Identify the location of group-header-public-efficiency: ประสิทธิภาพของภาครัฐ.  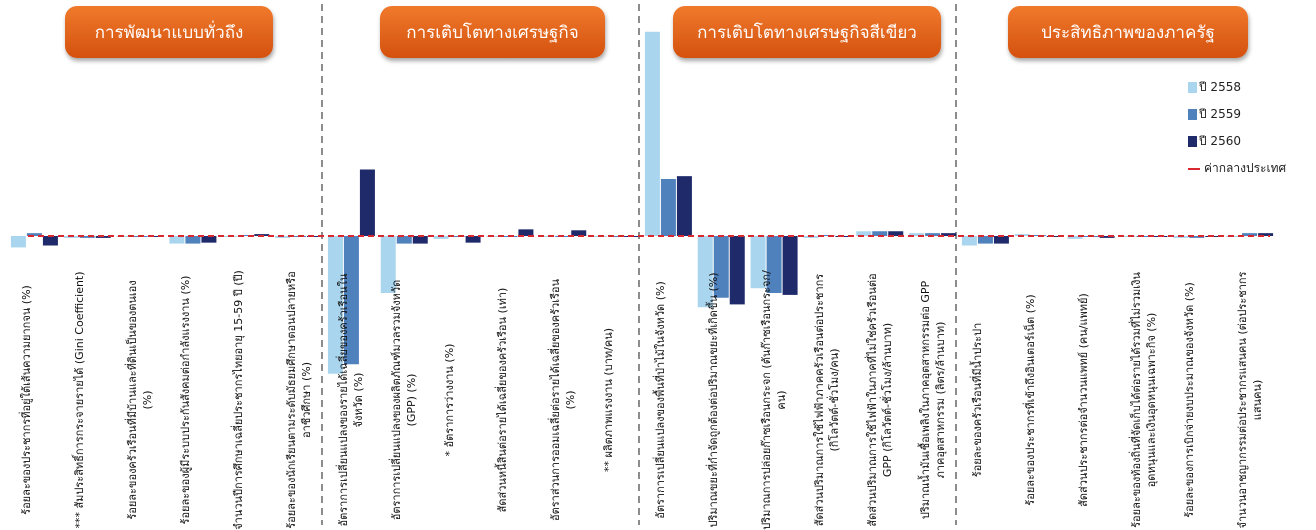
(1128, 32).